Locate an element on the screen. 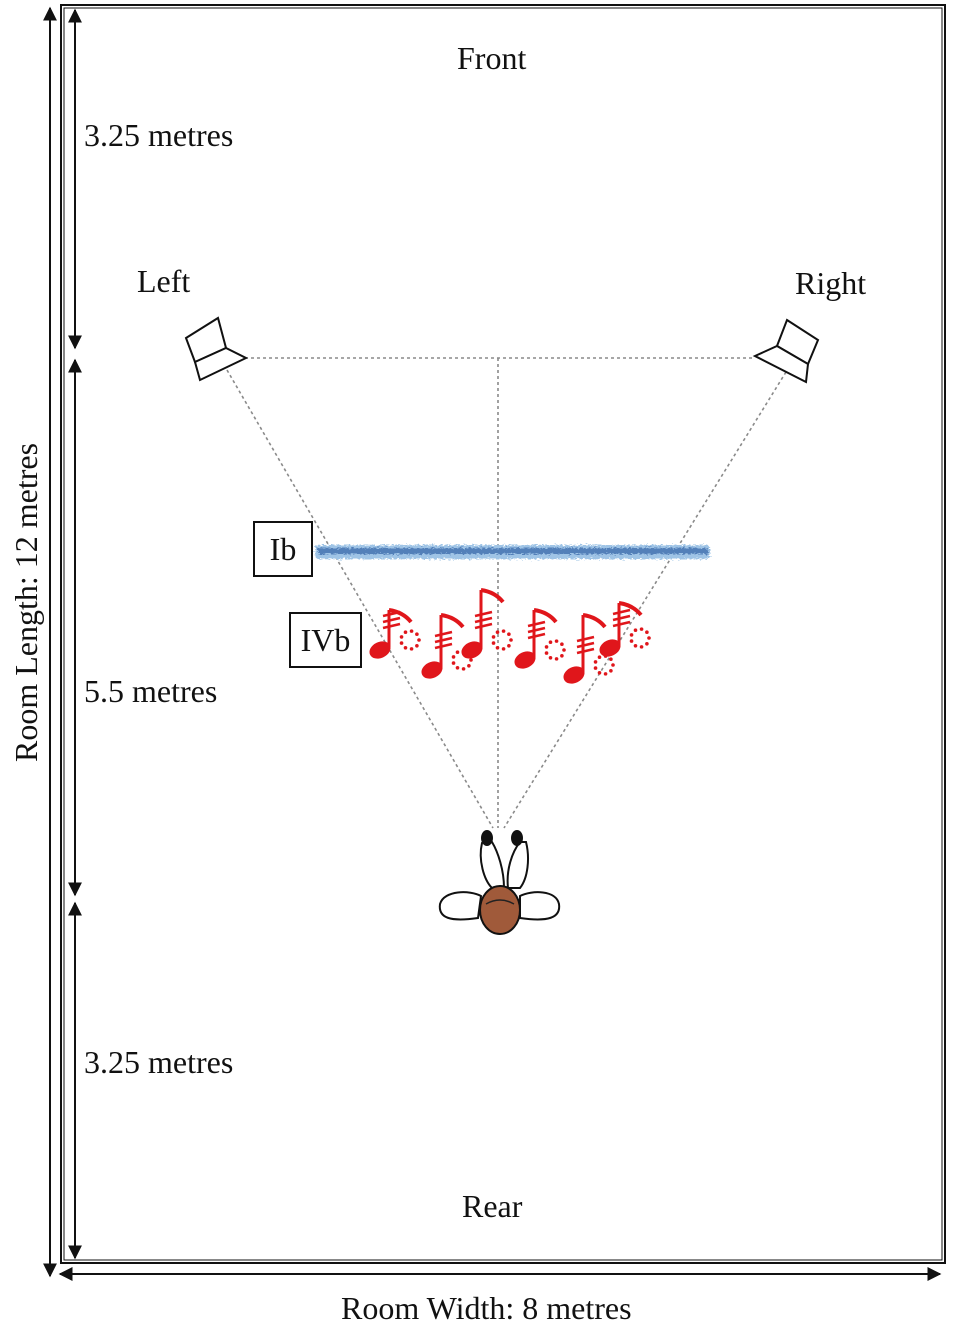  front-gap-label: 3.25 metres is located at coordinates (159, 135).